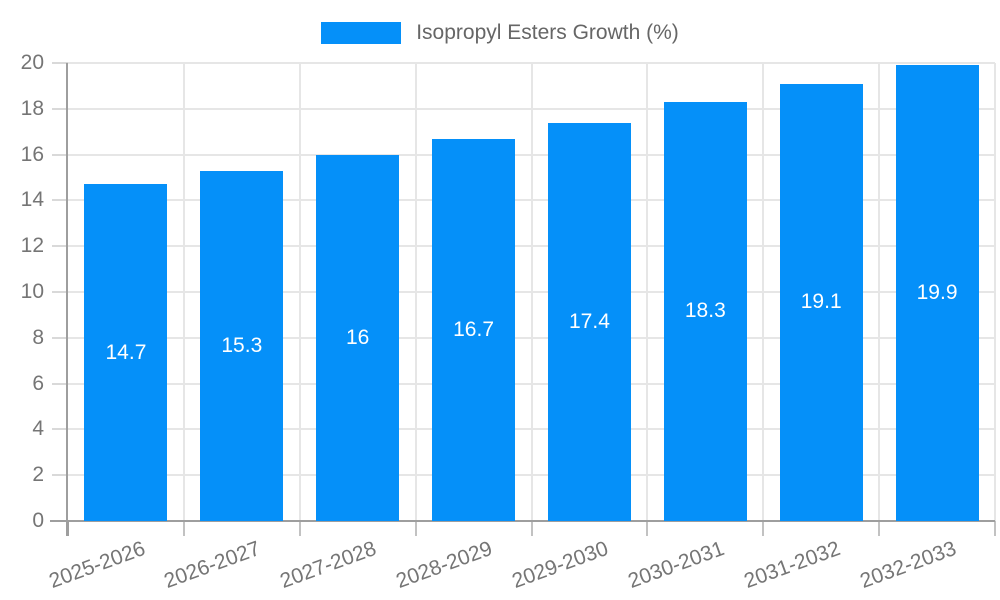 The width and height of the screenshot is (1000, 600). What do you see at coordinates (547, 32) in the screenshot?
I see `legend-label: Isopropyl Esters Growth (%)` at bounding box center [547, 32].